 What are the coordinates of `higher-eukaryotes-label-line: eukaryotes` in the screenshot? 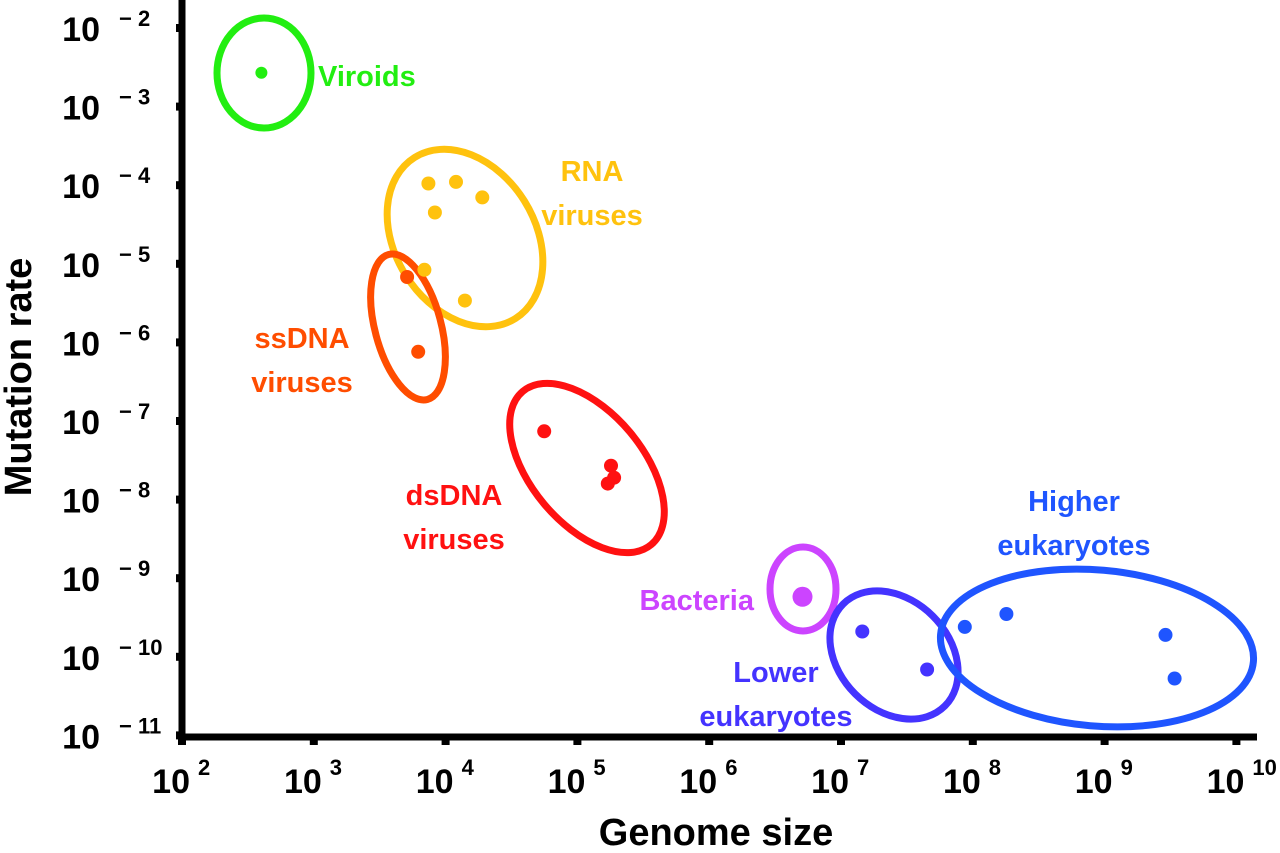 It's located at (1073, 546).